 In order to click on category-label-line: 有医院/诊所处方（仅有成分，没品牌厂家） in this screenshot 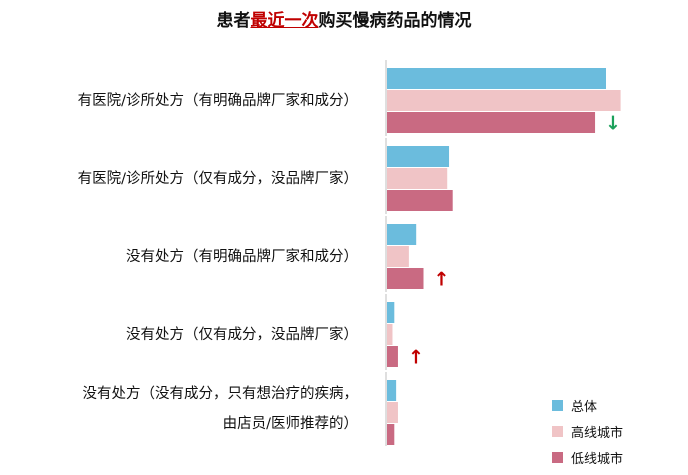, I will do `click(217, 178)`.